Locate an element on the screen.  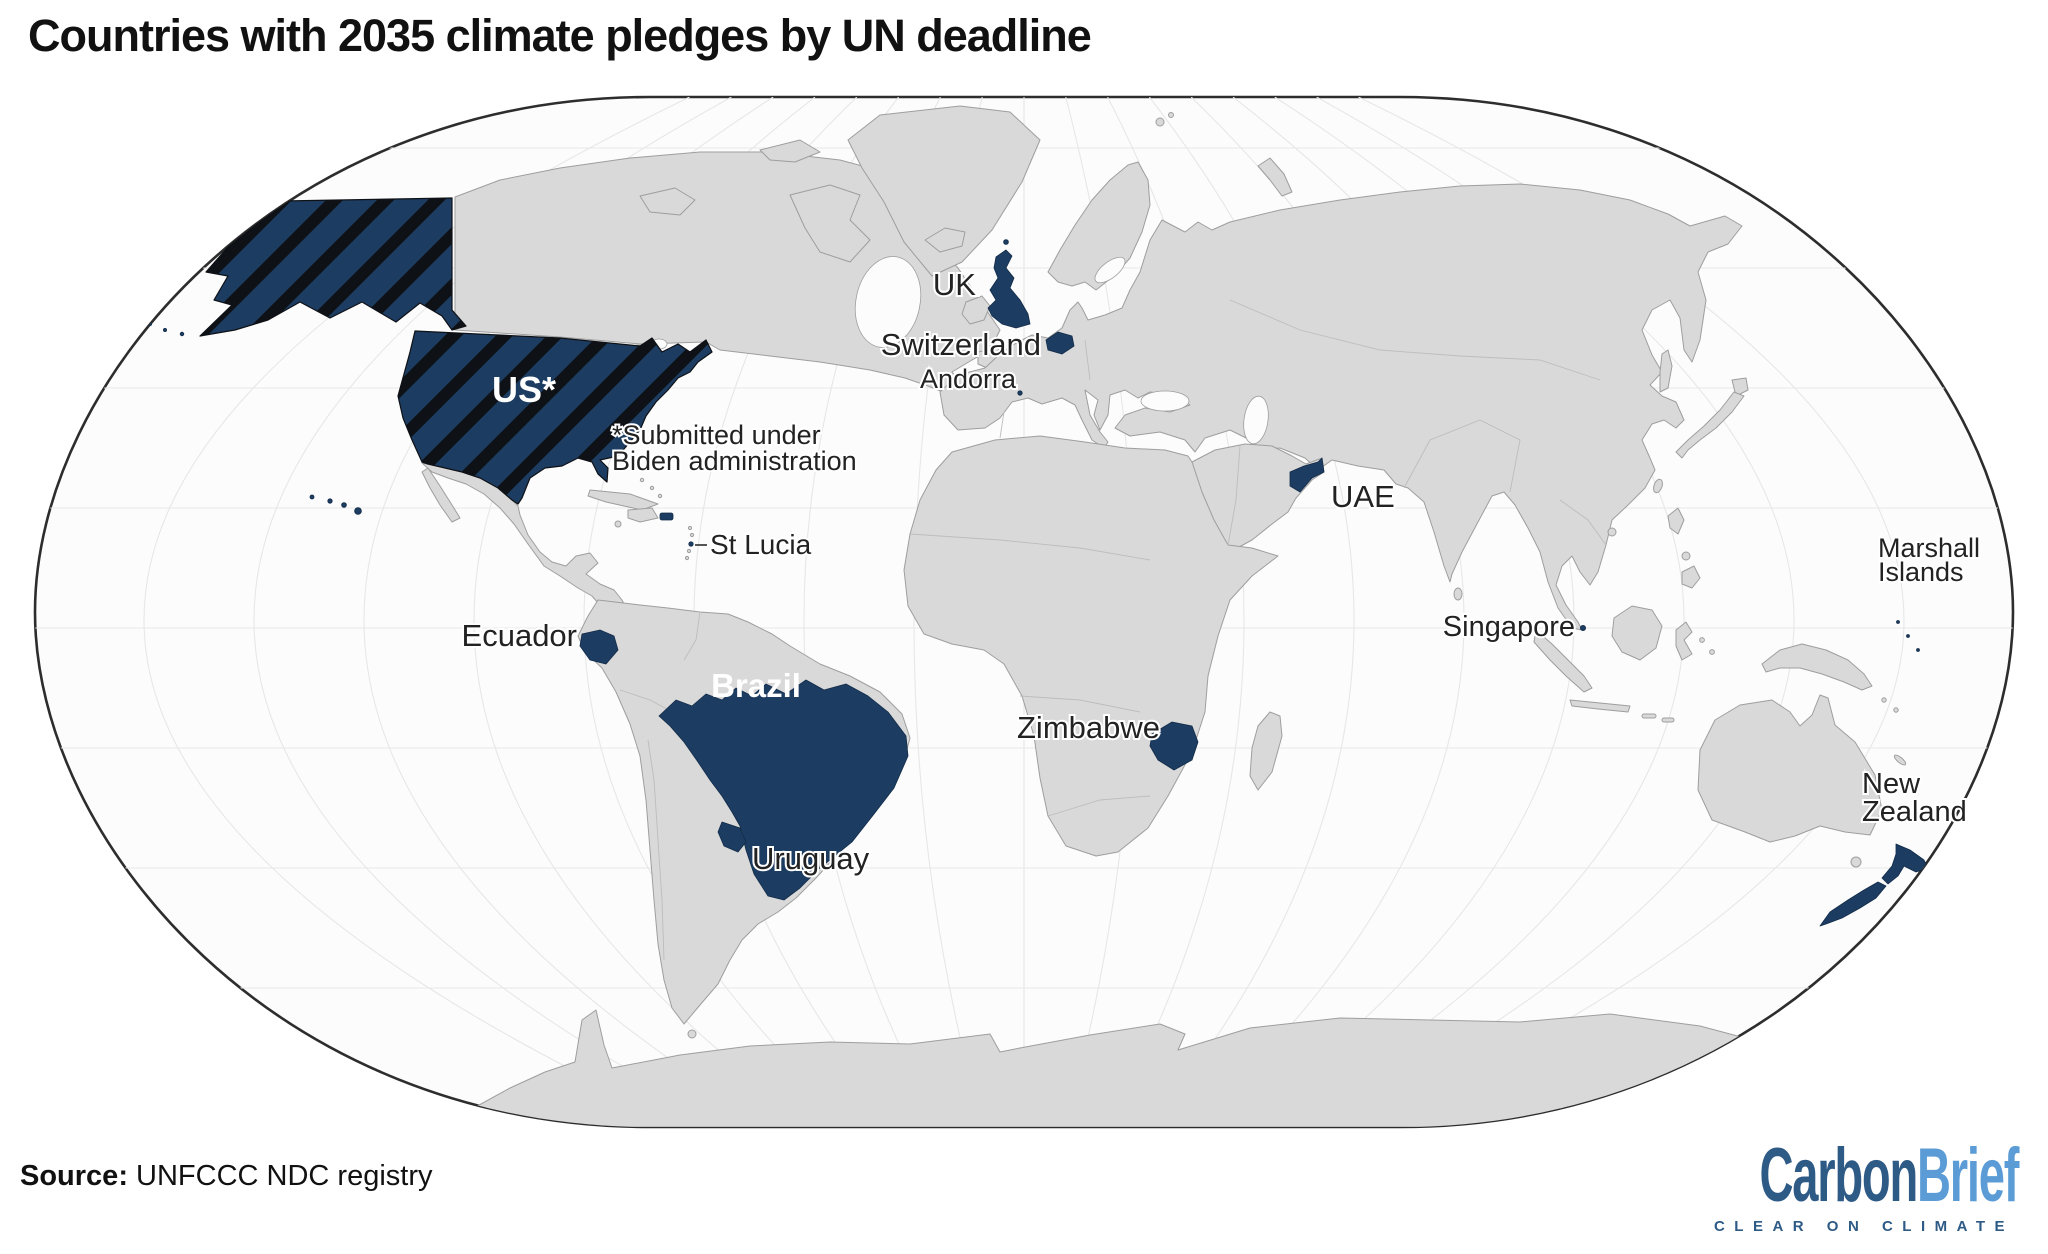
country-st-lucia is located at coordinates (691, 544).